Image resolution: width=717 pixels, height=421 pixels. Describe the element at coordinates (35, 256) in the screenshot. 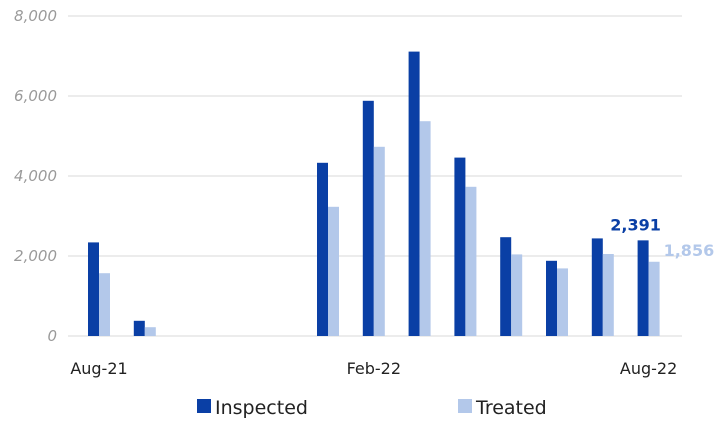

I see `y-tick-label: 2,000` at that location.